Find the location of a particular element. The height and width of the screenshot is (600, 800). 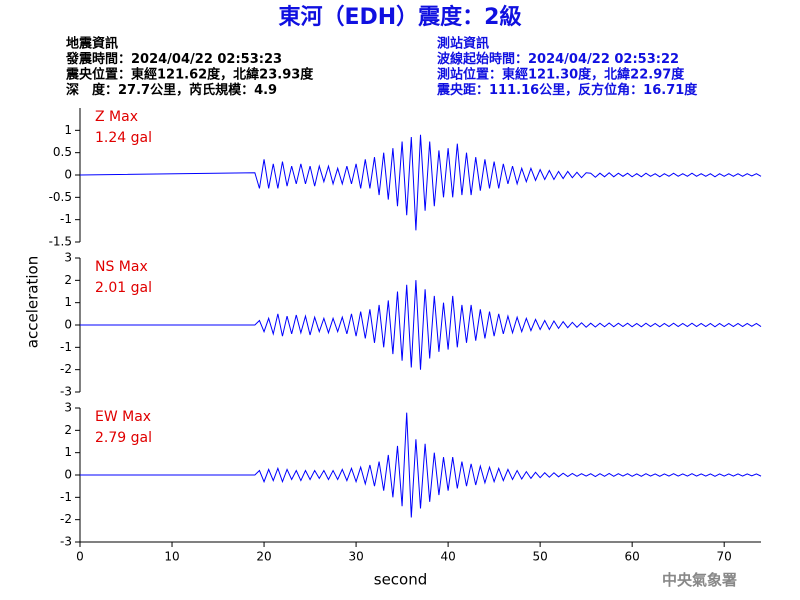

x-axis-label: second is located at coordinates (401, 580).